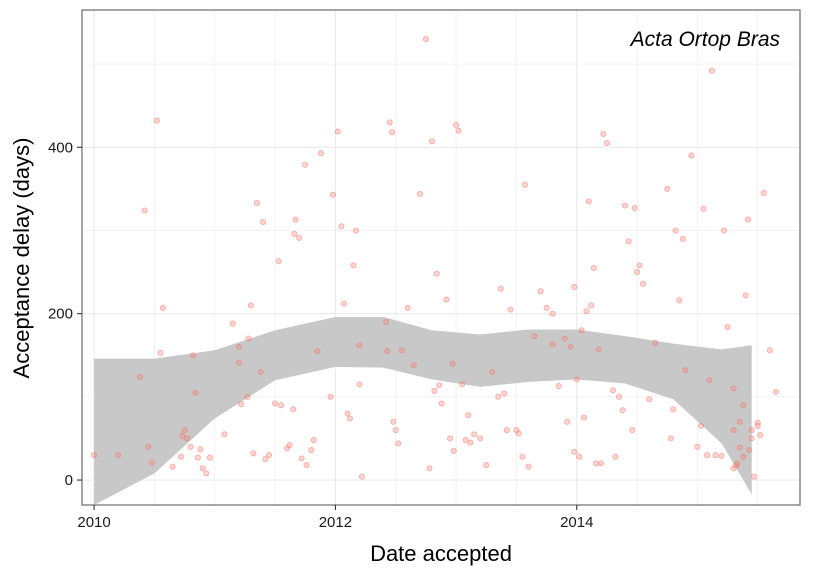 The height and width of the screenshot is (570, 825). I want to click on x-tick-label: 2012, so click(335, 522).